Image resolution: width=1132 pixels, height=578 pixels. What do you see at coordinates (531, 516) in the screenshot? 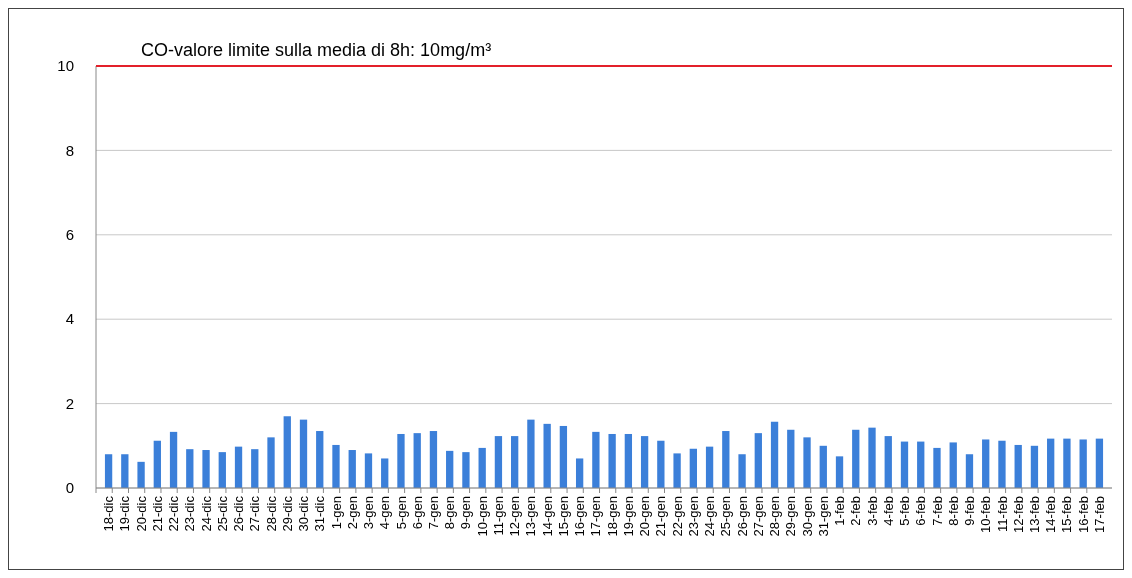
I see `x-tick-label: 13-gen` at bounding box center [531, 516].